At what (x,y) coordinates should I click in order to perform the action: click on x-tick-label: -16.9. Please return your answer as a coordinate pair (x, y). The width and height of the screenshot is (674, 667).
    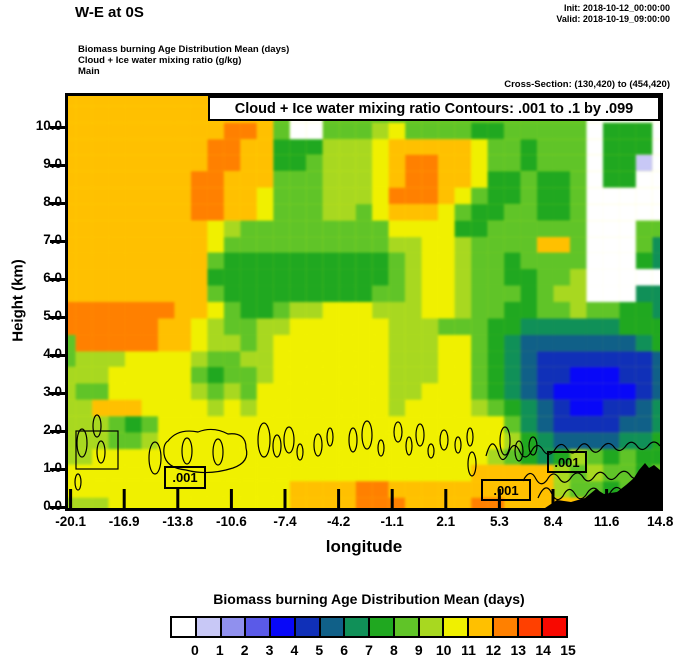
    Looking at the image, I should click on (124, 521).